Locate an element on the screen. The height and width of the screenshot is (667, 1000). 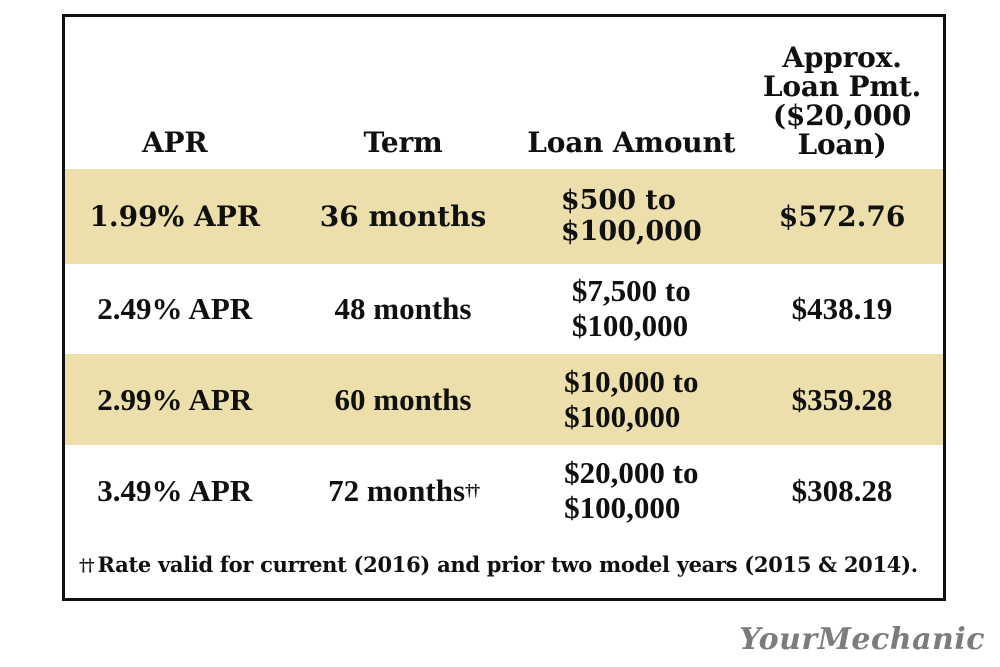
loan-amount-line-1: $10,000 to is located at coordinates (631, 381).